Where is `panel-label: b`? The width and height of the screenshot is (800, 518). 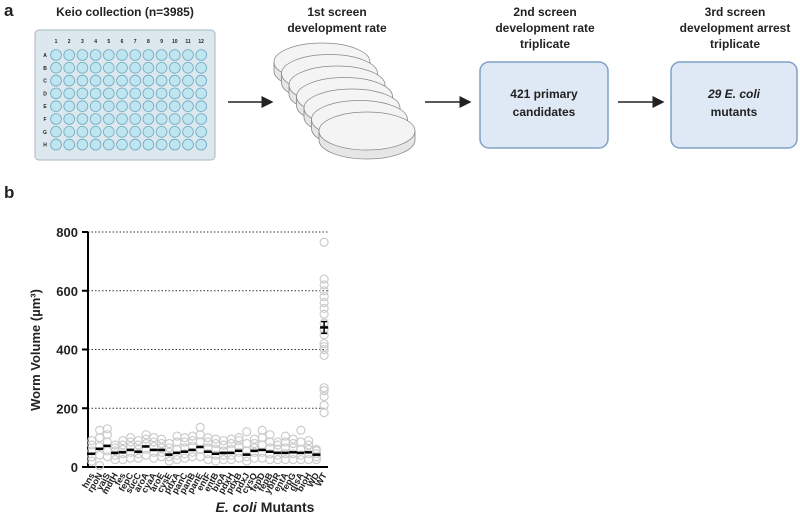
panel-label: b is located at coordinates (9, 192).